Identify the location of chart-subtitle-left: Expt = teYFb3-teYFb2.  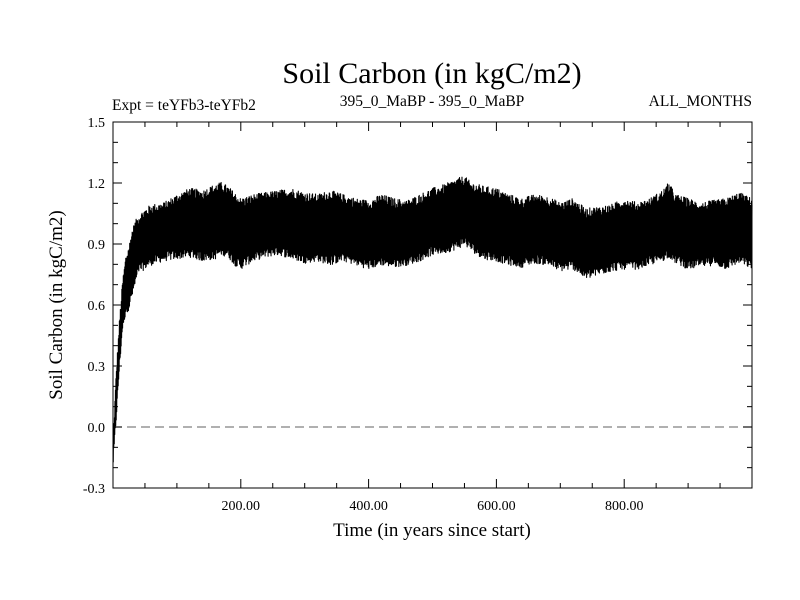
(184, 105).